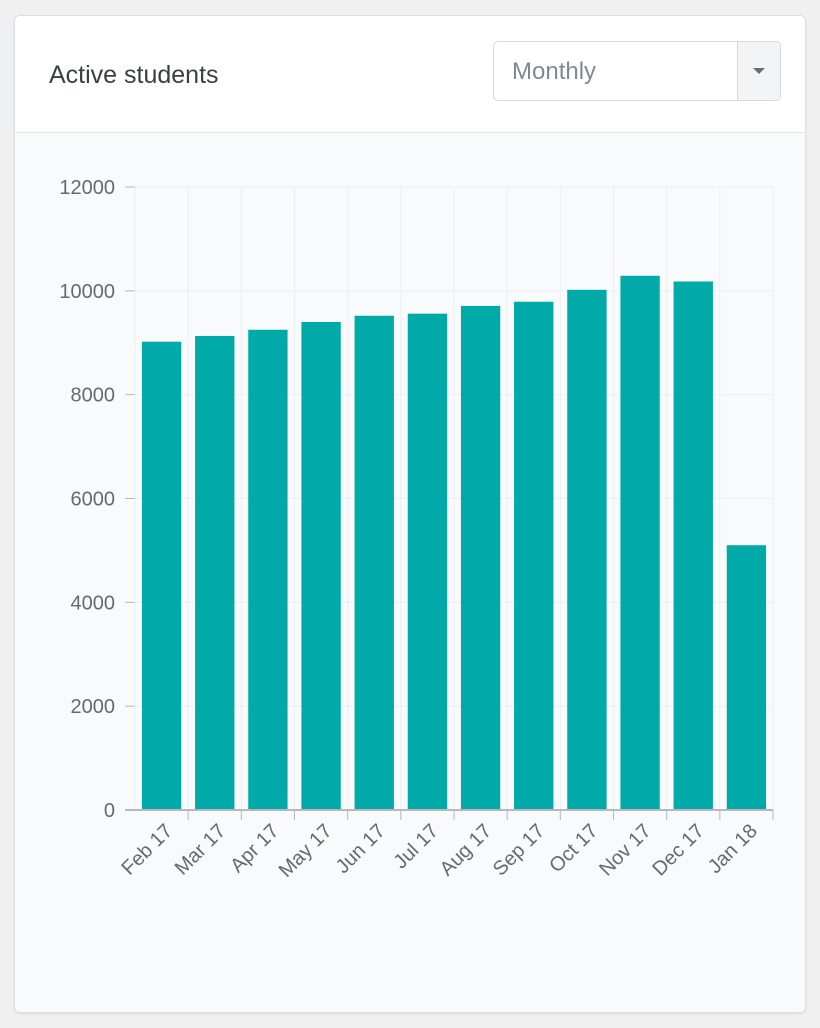 The width and height of the screenshot is (820, 1028). What do you see at coordinates (678, 850) in the screenshot?
I see `x-tick-label: Dec 17` at bounding box center [678, 850].